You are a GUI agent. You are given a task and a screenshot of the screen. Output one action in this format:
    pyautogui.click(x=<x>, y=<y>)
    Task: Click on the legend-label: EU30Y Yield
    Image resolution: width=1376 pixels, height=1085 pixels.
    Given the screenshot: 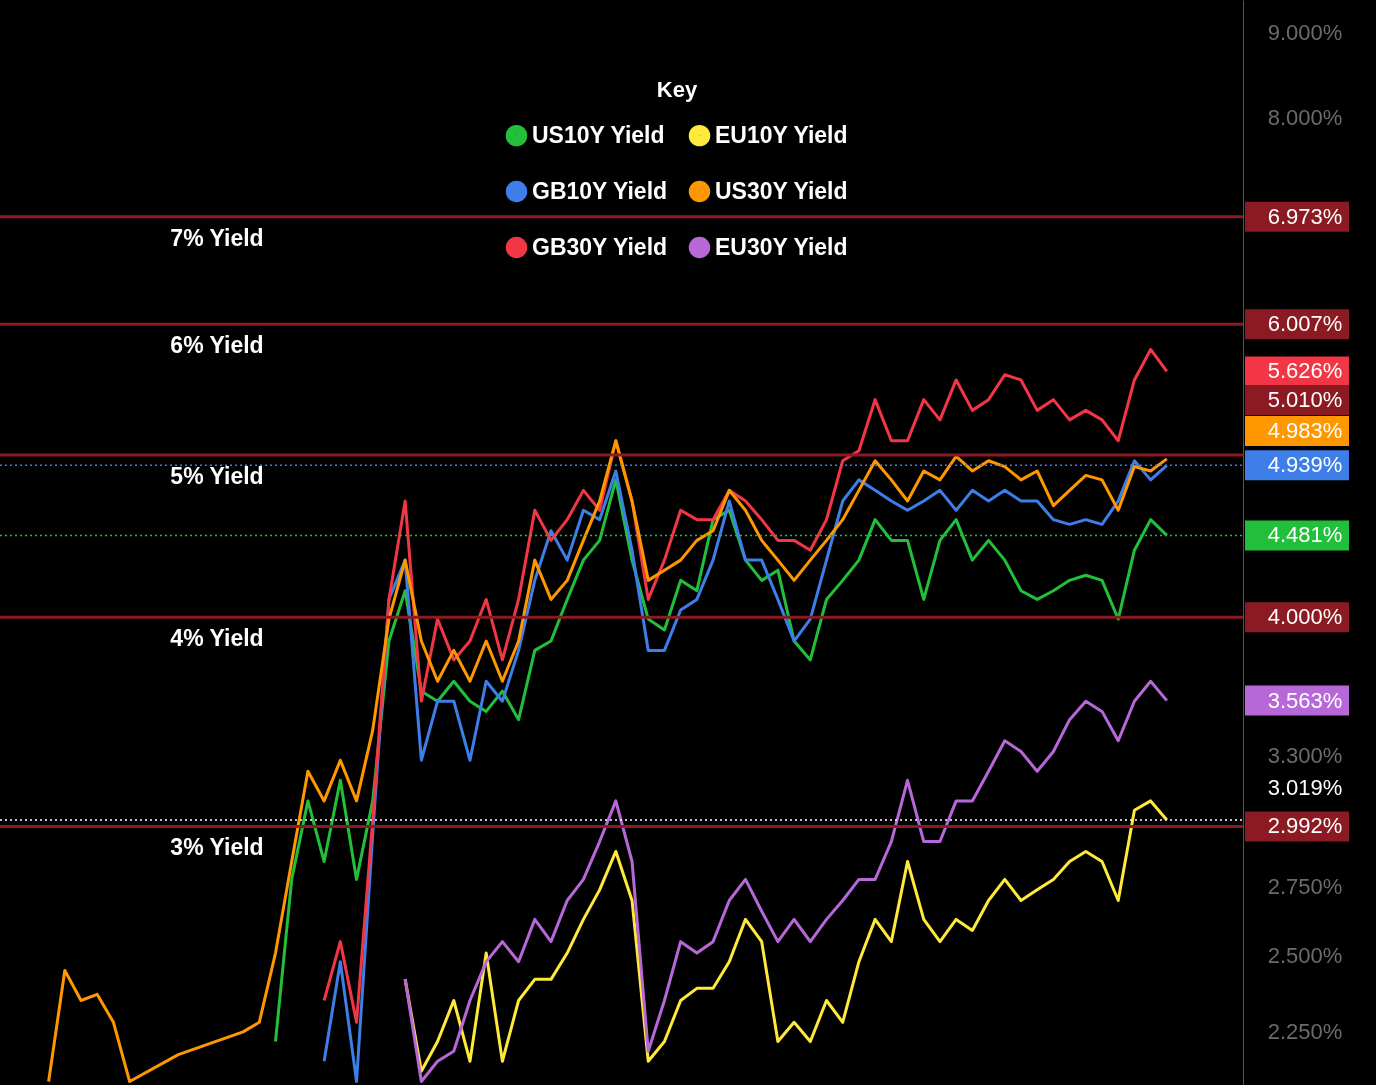 What is the action you would take?
    pyautogui.click(x=781, y=246)
    